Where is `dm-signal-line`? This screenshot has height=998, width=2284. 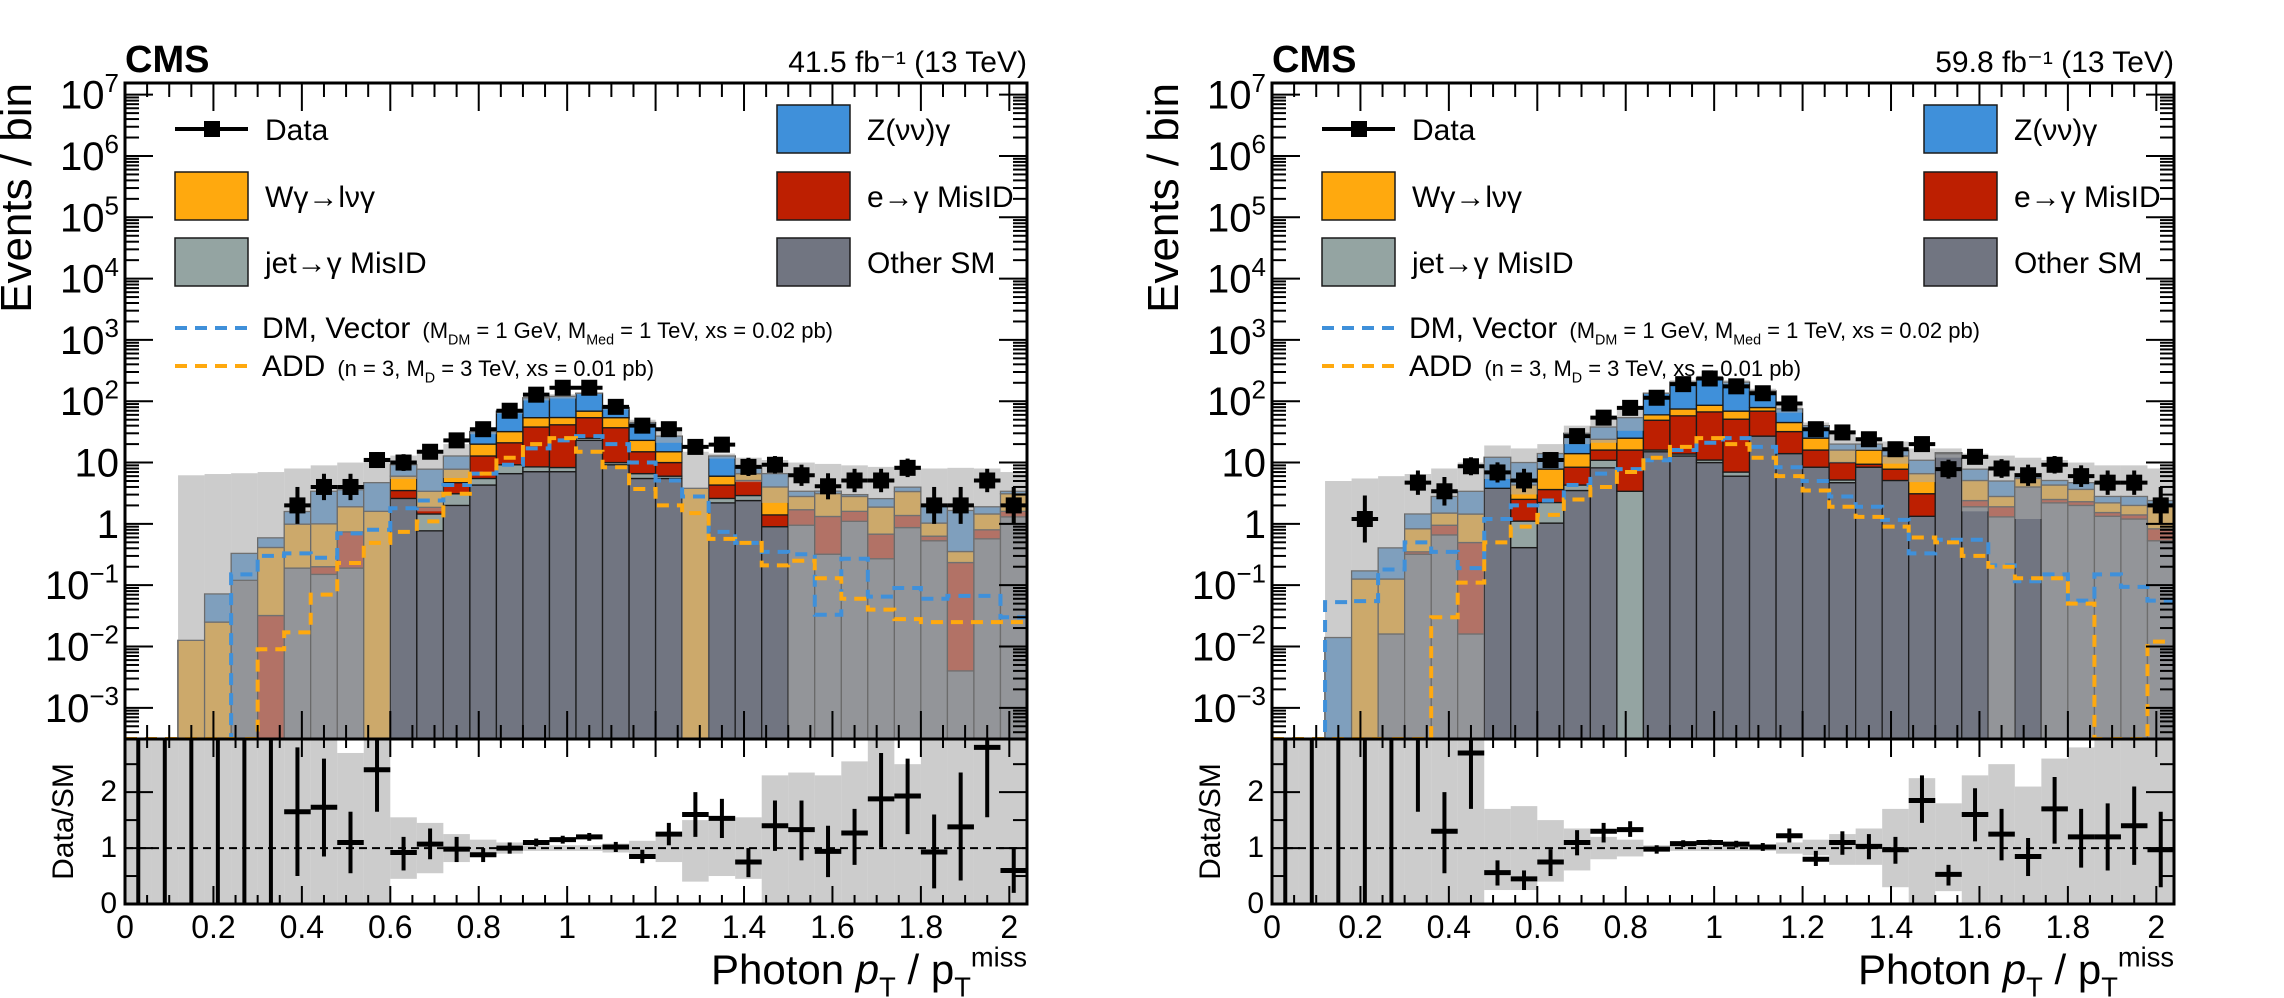 dm-signal-line is located at coordinates (1723, 587).